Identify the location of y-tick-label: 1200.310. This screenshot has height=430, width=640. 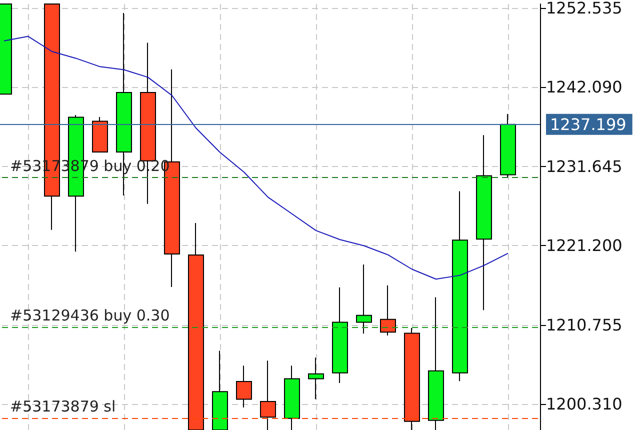
(584, 404).